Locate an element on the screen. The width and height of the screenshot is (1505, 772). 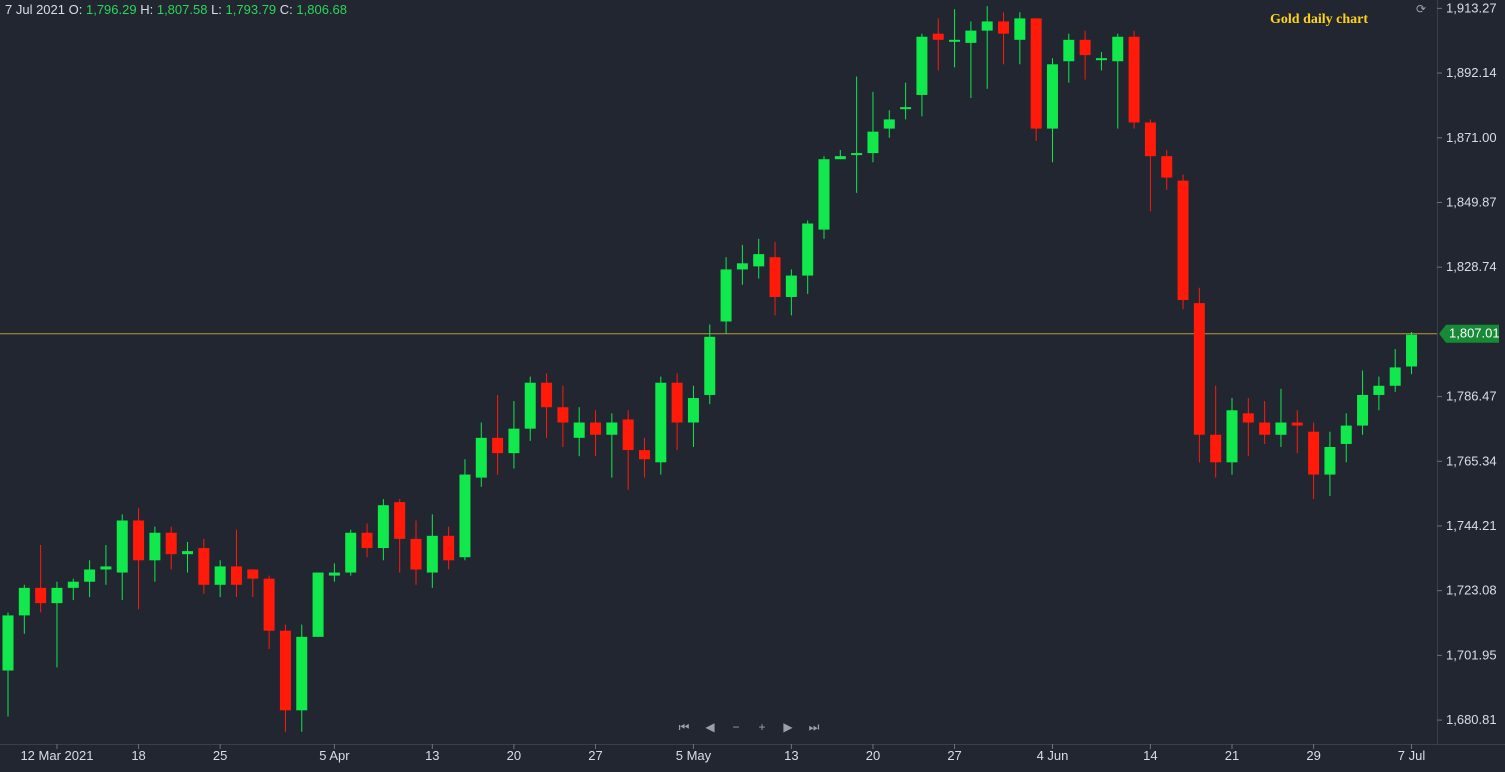
zoom-out-button: − is located at coordinates (736, 727).